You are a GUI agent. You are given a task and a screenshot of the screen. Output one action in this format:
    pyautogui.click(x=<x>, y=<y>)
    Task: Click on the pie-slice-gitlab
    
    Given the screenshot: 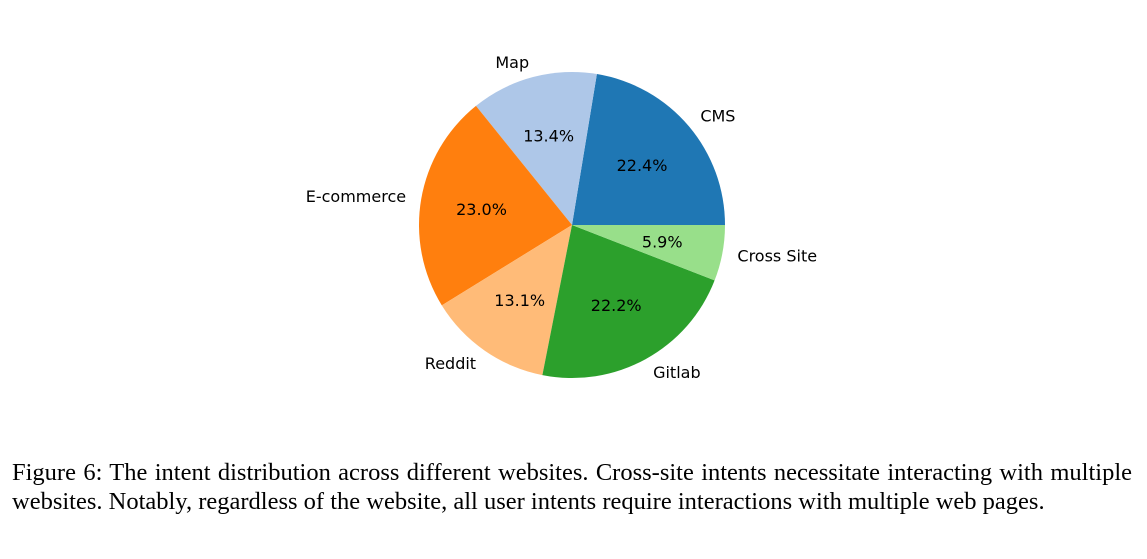 What is the action you would take?
    pyautogui.click(x=628, y=301)
    